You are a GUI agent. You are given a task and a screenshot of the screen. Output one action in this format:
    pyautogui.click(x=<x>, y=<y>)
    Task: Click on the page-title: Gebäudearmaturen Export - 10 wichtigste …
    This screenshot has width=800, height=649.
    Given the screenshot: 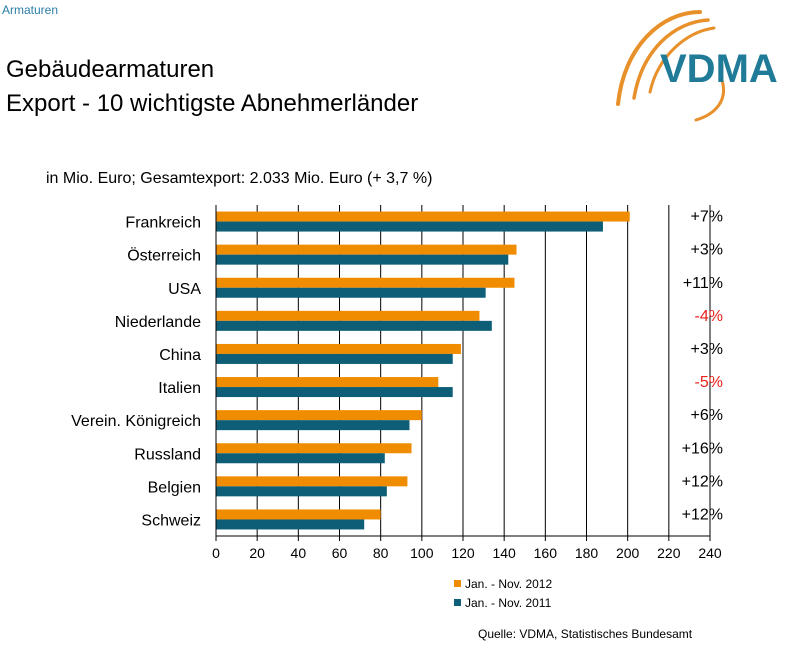 What is the action you would take?
    pyautogui.click(x=212, y=87)
    